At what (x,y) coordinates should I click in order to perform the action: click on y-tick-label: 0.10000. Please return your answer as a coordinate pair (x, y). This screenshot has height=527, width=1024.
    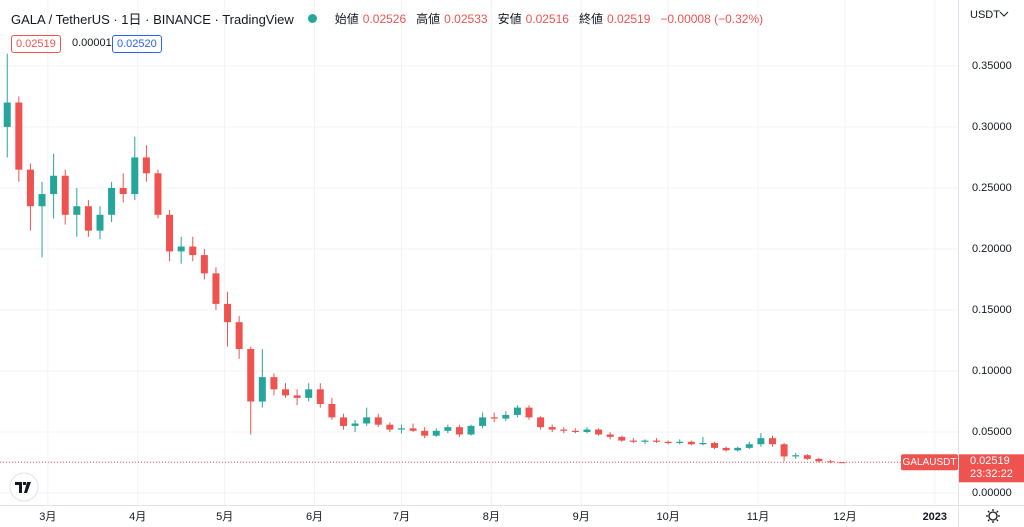
    Looking at the image, I should click on (992, 371).